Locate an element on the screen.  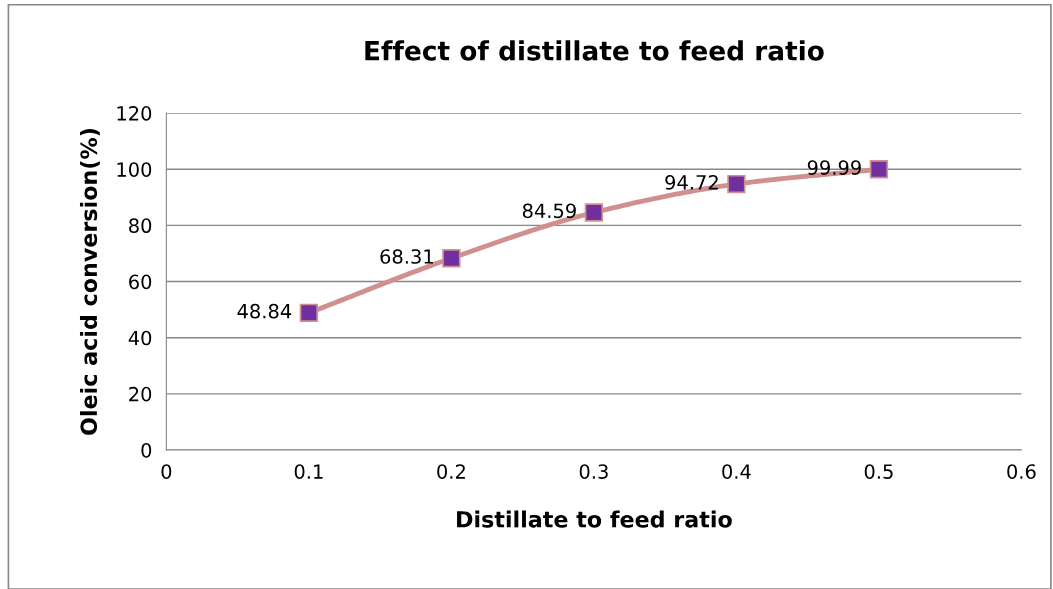
y-tick-label: 100 is located at coordinates (134, 169).